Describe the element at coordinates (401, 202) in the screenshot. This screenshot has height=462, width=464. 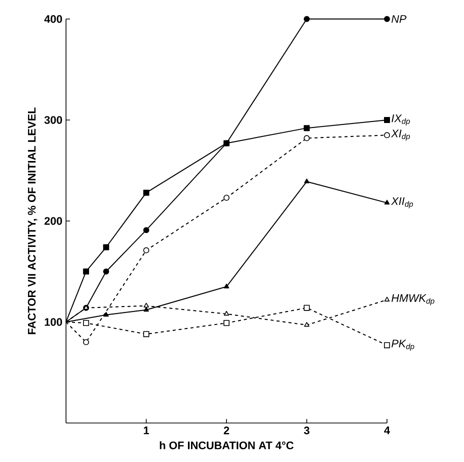
I see `series-label: XII$_{dp}$` at that location.